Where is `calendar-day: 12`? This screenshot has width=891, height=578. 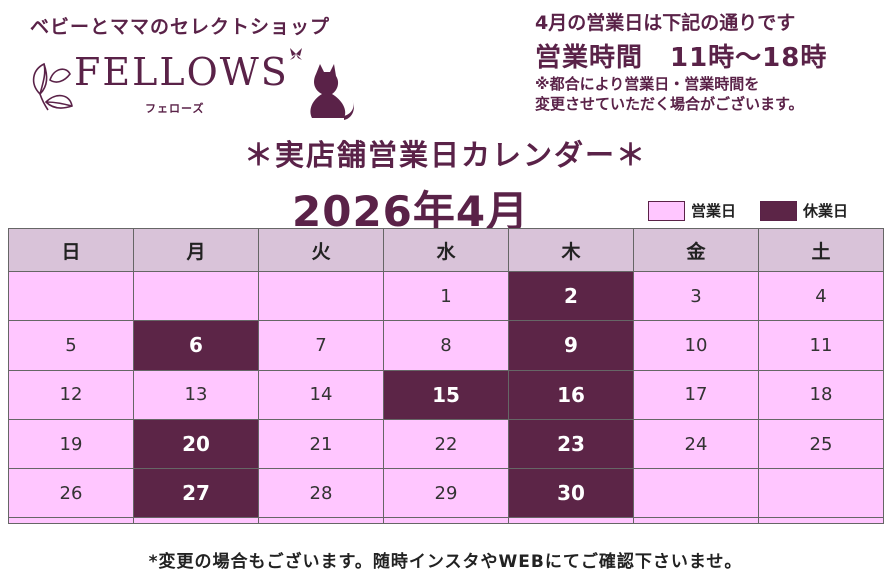 calendar-day: 12 is located at coordinates (71, 394).